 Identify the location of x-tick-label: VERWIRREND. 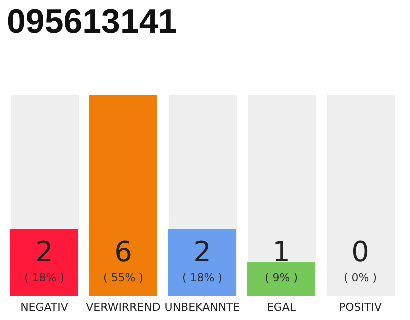
(123, 307).